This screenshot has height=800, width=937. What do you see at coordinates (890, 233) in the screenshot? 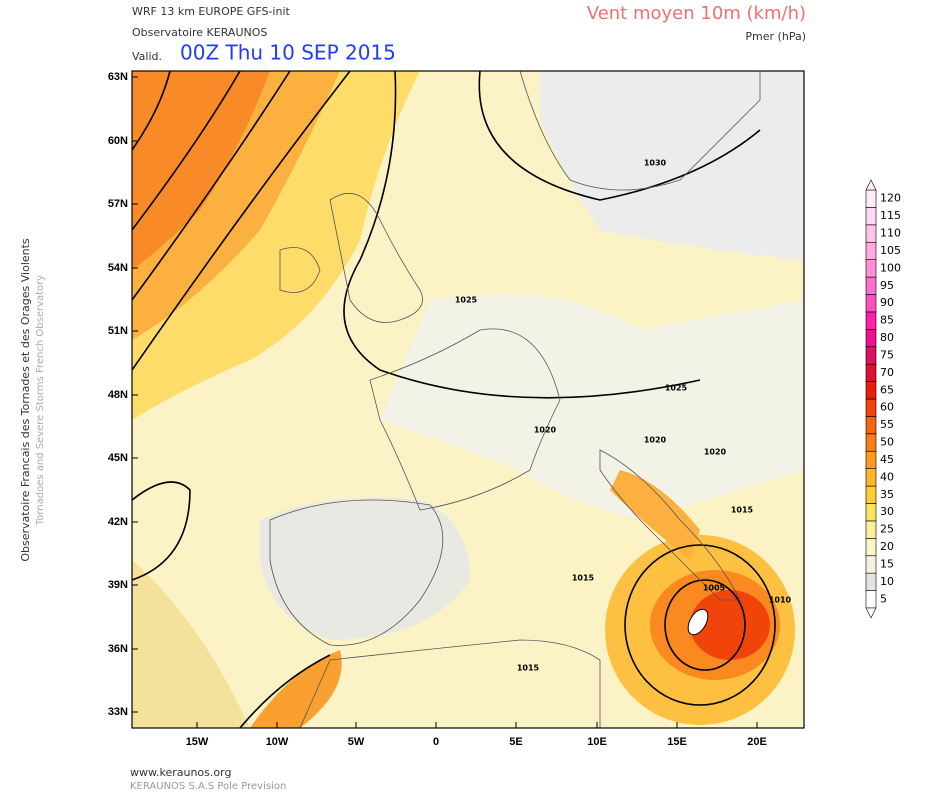
I see `colorbar-label: 110` at bounding box center [890, 233].